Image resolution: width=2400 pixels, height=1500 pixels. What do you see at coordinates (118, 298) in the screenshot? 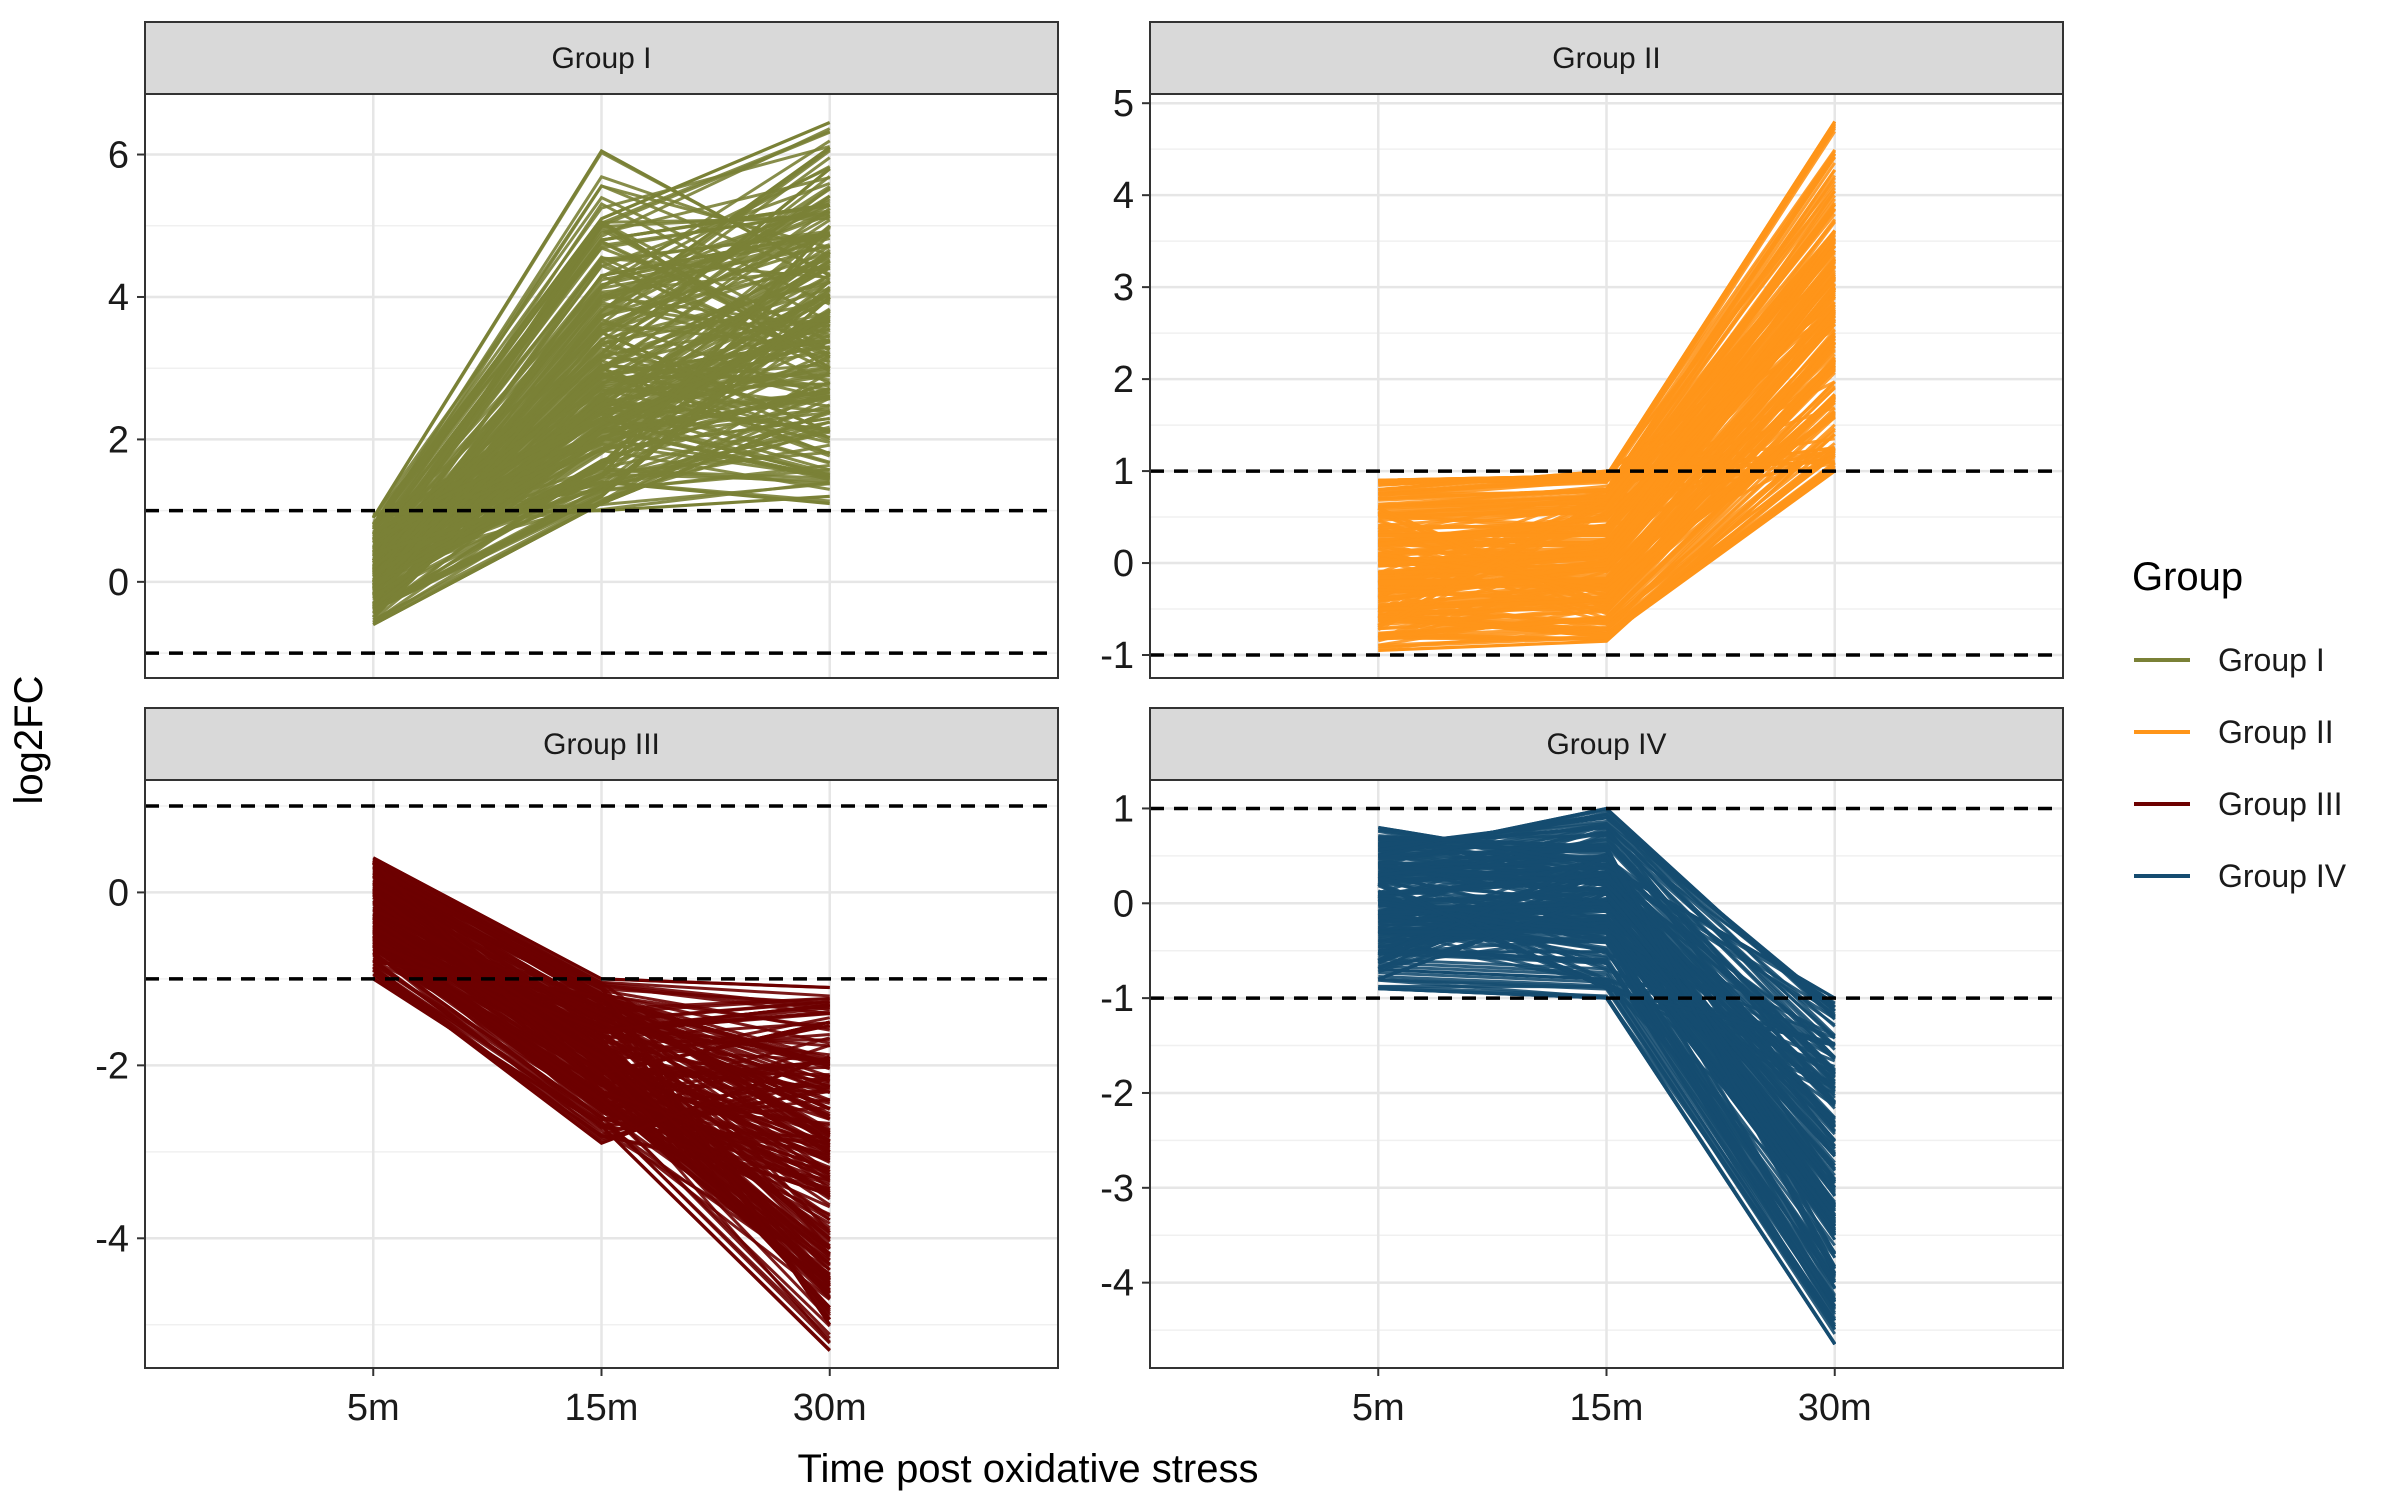
I see `panel-1-y-tick-label: 4` at bounding box center [118, 298].